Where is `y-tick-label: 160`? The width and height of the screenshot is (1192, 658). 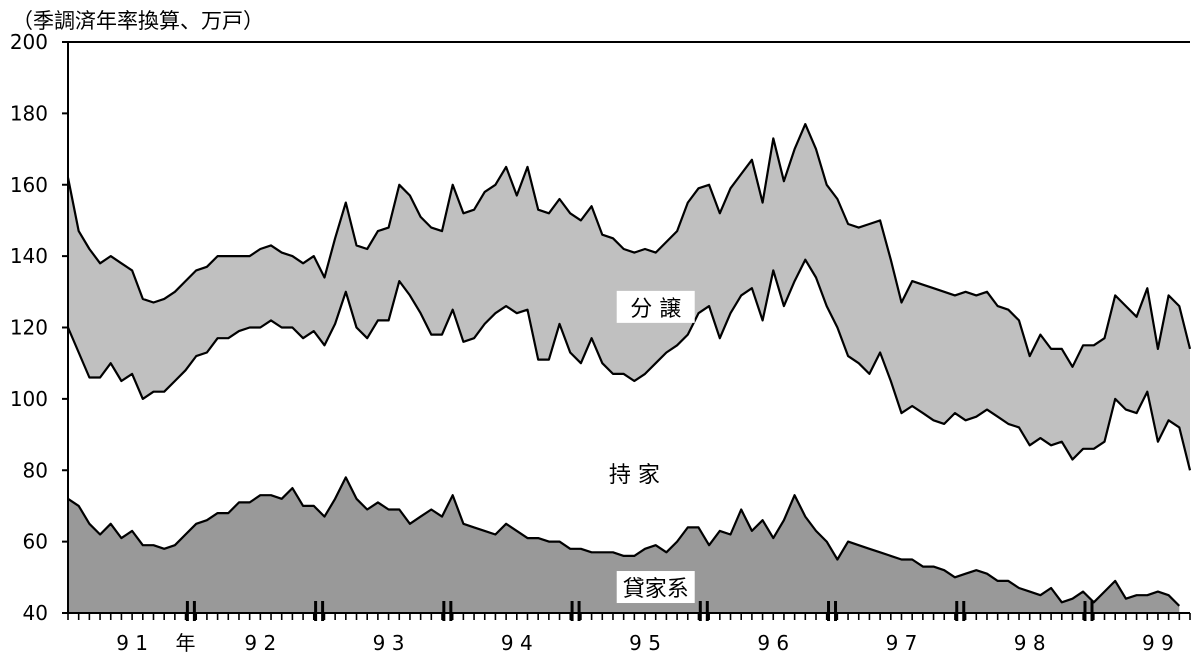 y-tick-label: 160 is located at coordinates (29, 185).